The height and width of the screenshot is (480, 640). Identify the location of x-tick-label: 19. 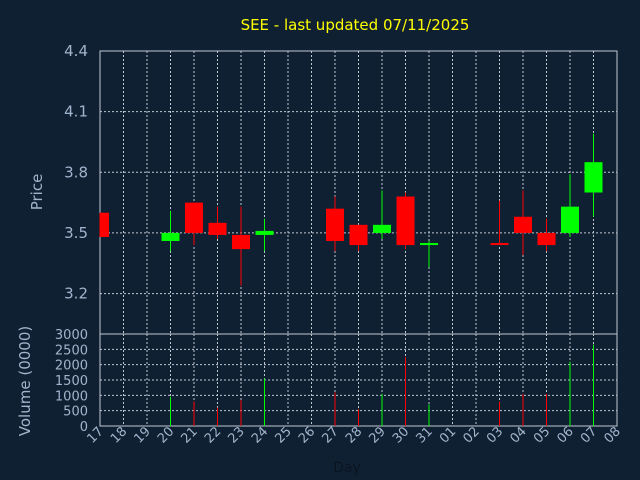
(143, 435).